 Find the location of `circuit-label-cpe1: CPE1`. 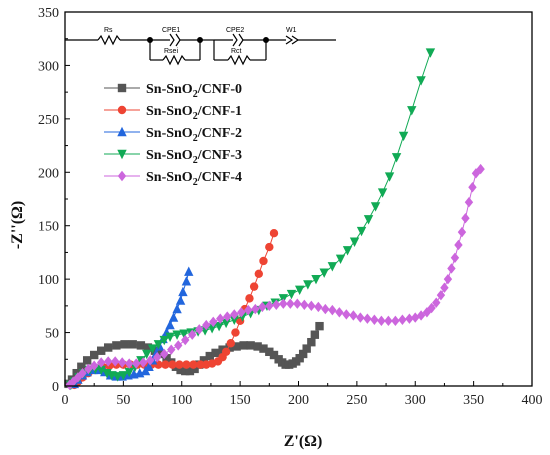

circuit-label-cpe1: CPE1 is located at coordinates (171, 30).